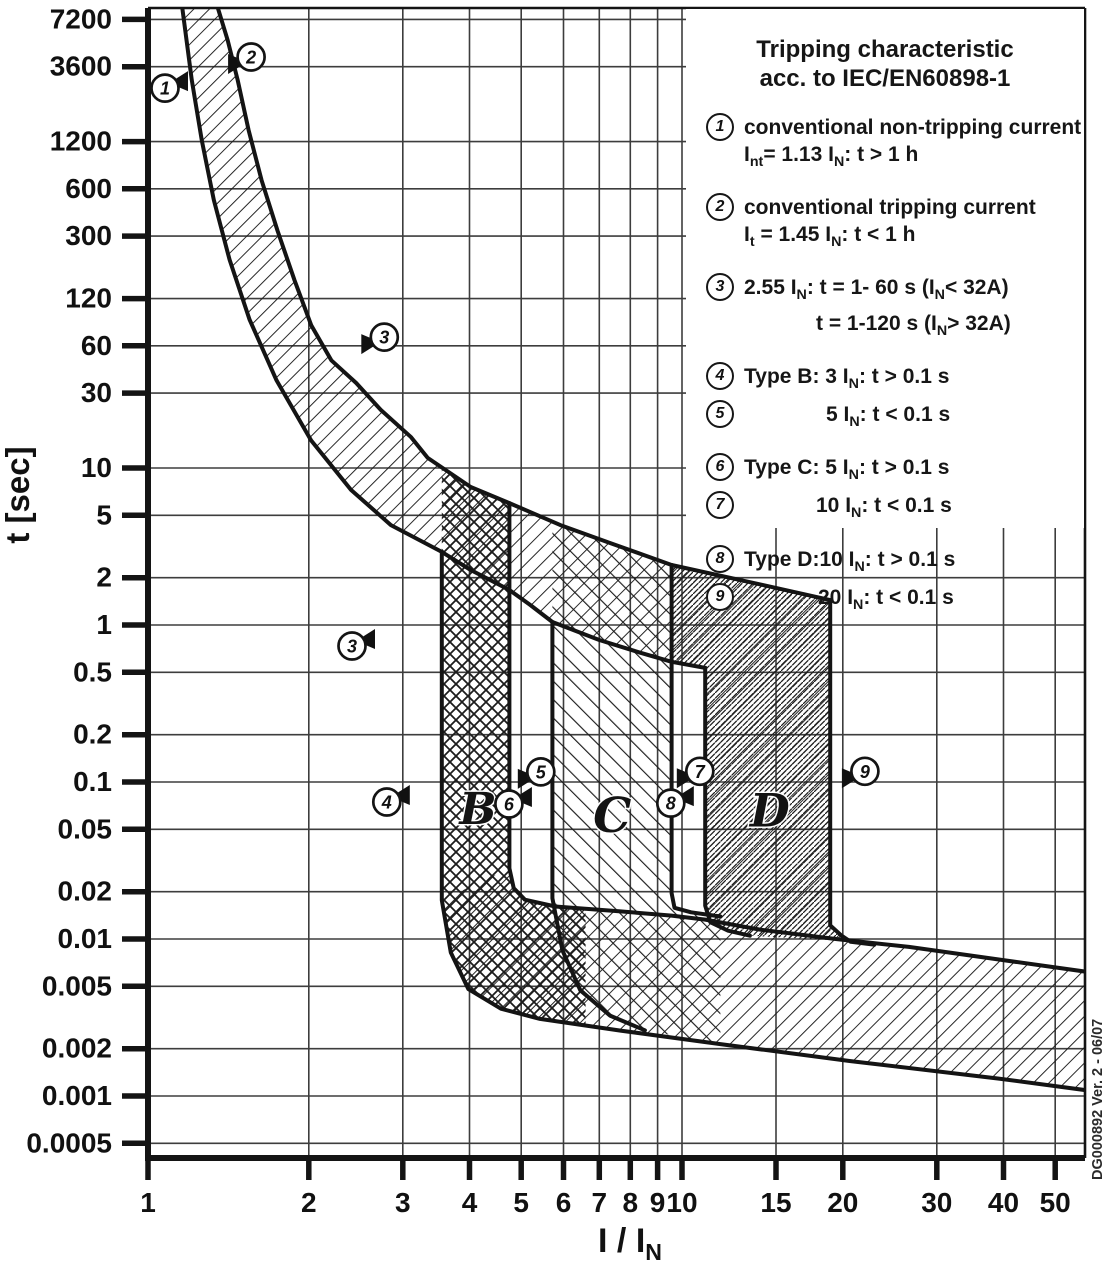  I want to click on legend-circled-number-5: 5, so click(720, 413).